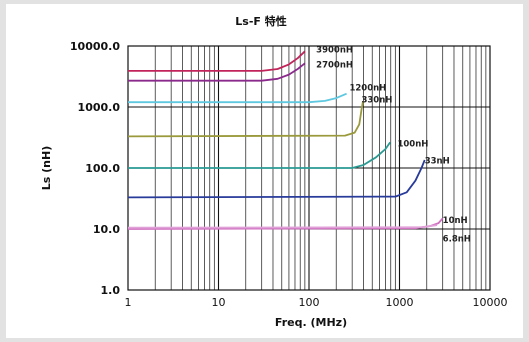  Describe the element at coordinates (245, 119) in the screenshot. I see `series-line-330nh` at that location.